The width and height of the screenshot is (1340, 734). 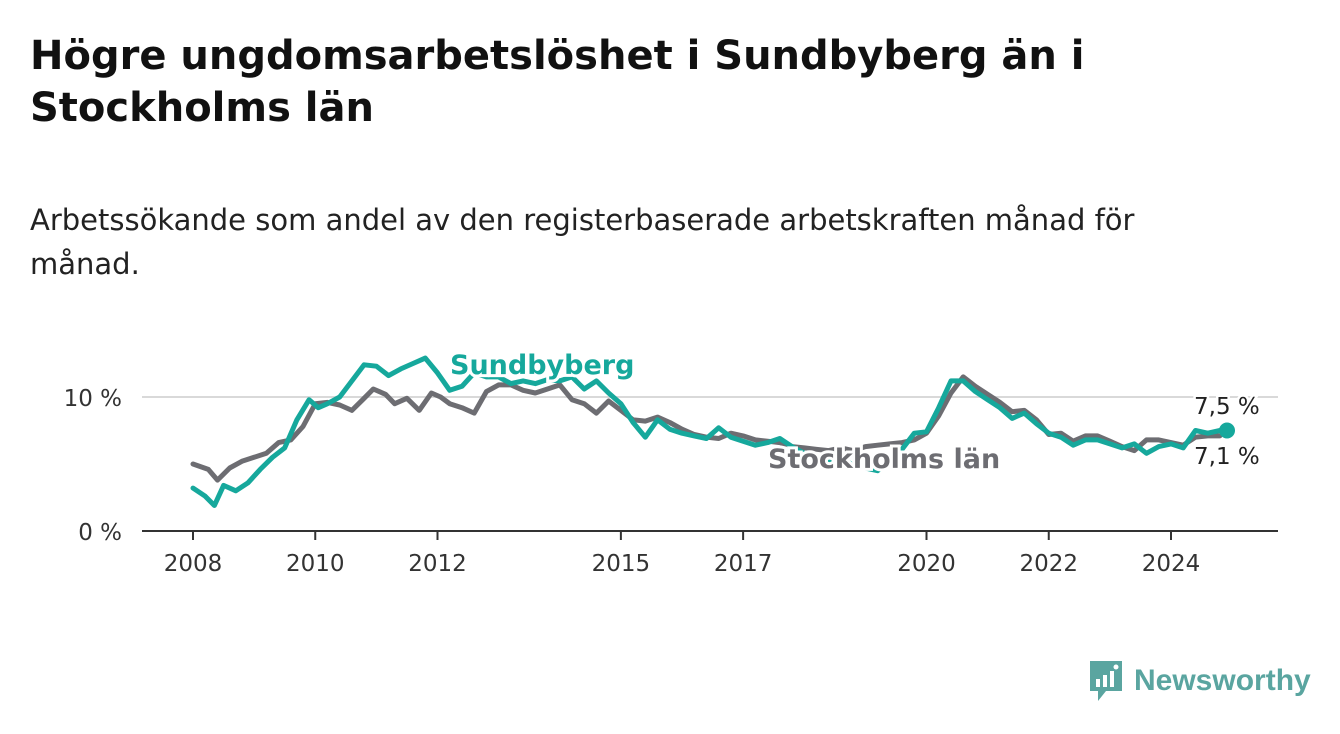 What do you see at coordinates (1227, 457) in the screenshot?
I see `end-value-stockholm: 7,1 %` at bounding box center [1227, 457].